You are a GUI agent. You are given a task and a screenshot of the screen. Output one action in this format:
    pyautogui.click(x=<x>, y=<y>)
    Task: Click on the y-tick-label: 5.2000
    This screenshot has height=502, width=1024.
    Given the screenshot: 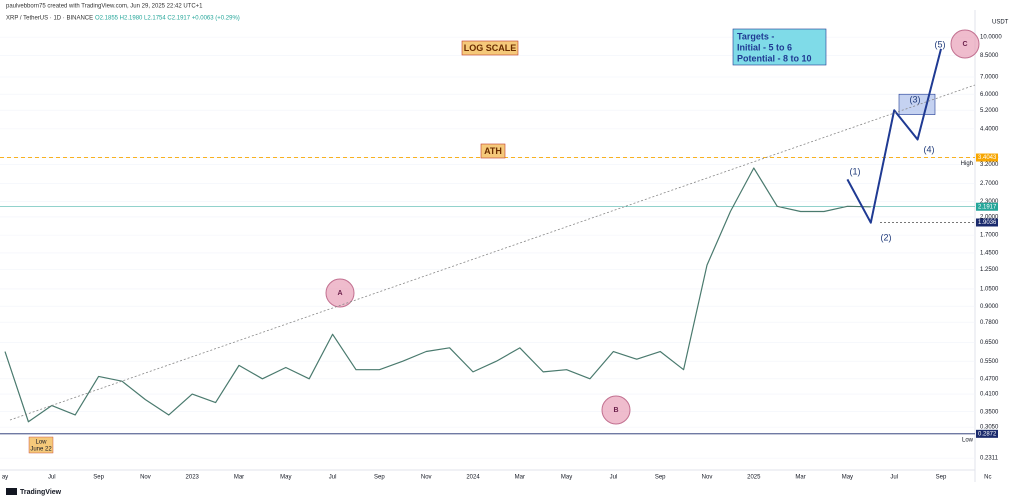 What is the action you would take?
    pyautogui.click(x=989, y=111)
    